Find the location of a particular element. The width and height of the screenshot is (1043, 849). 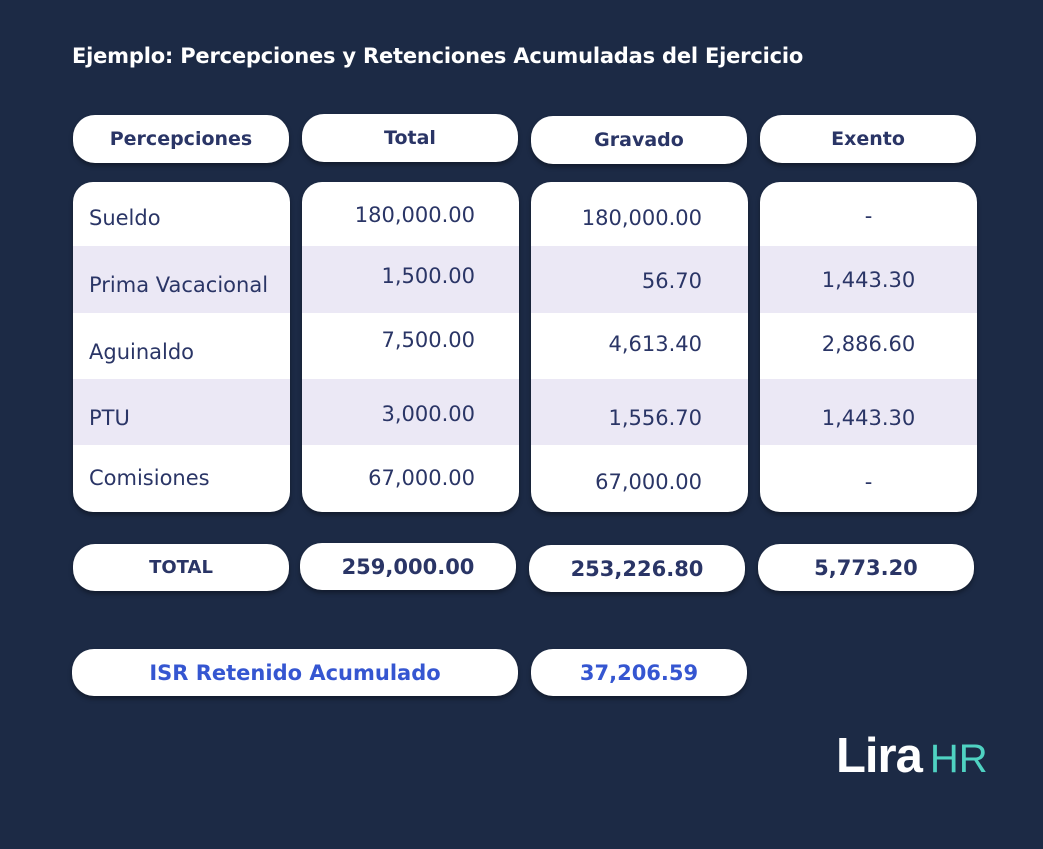

brand-logo: Lira HR is located at coordinates (912, 756).